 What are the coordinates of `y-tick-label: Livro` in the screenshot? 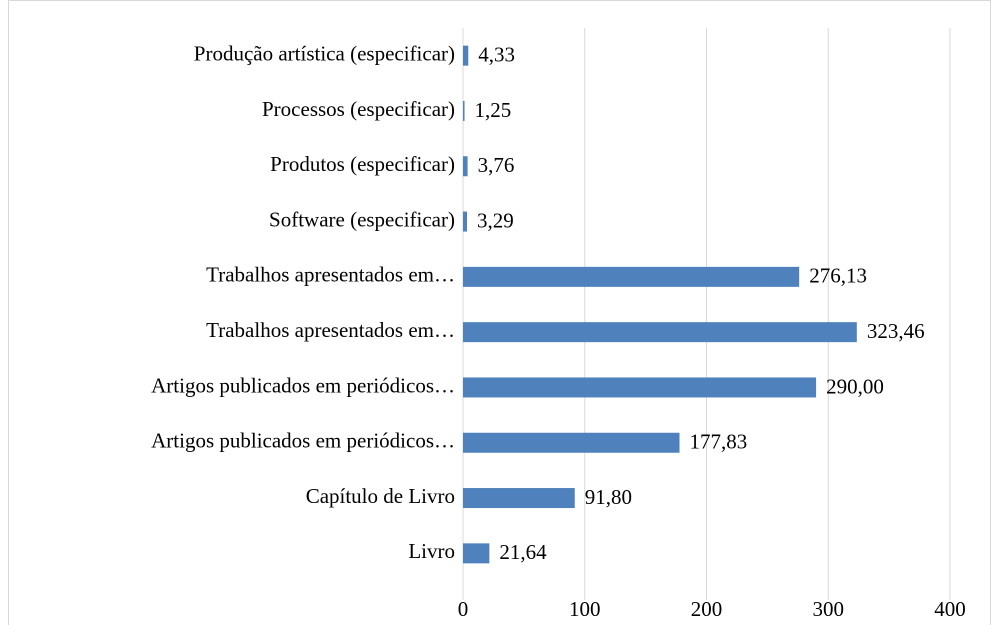 It's located at (431, 551).